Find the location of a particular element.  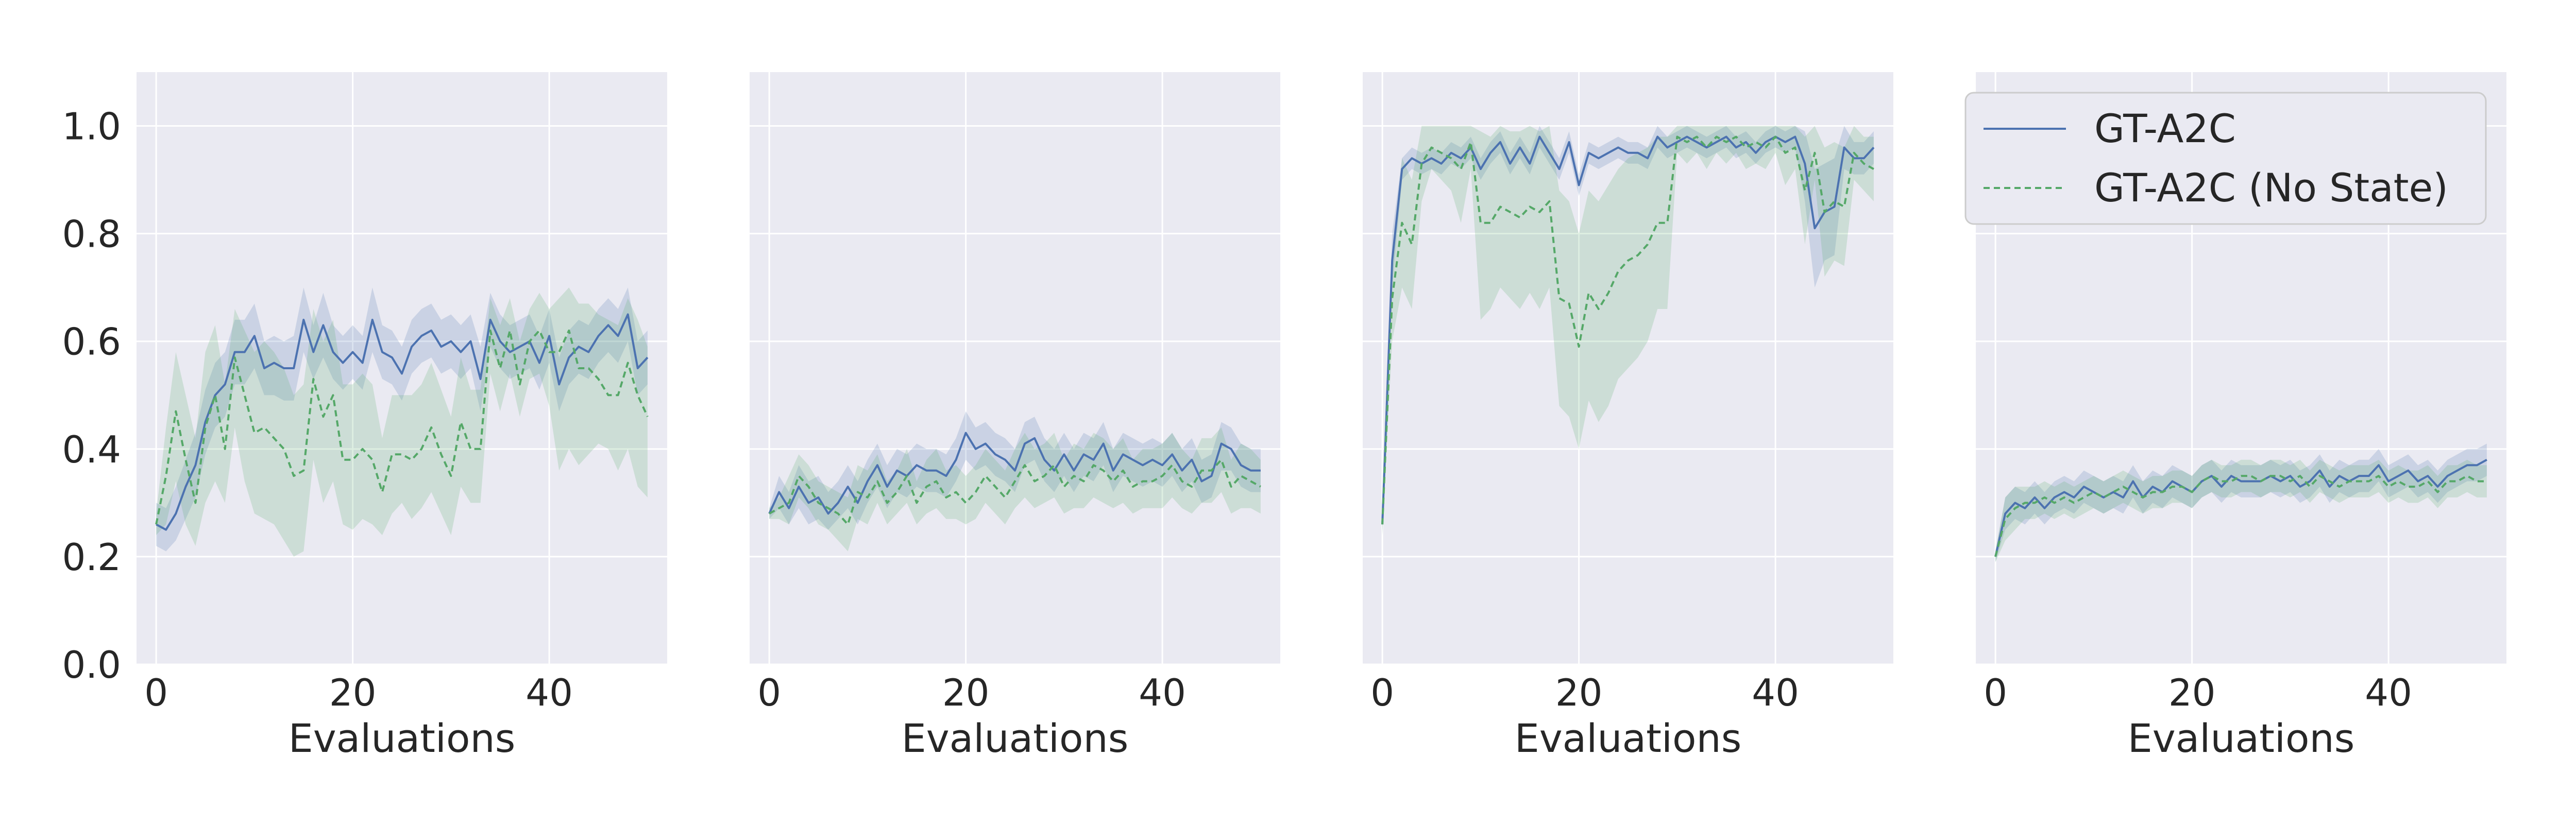

legend: GT-A2C GT-A2C (No State) is located at coordinates (2225, 158).